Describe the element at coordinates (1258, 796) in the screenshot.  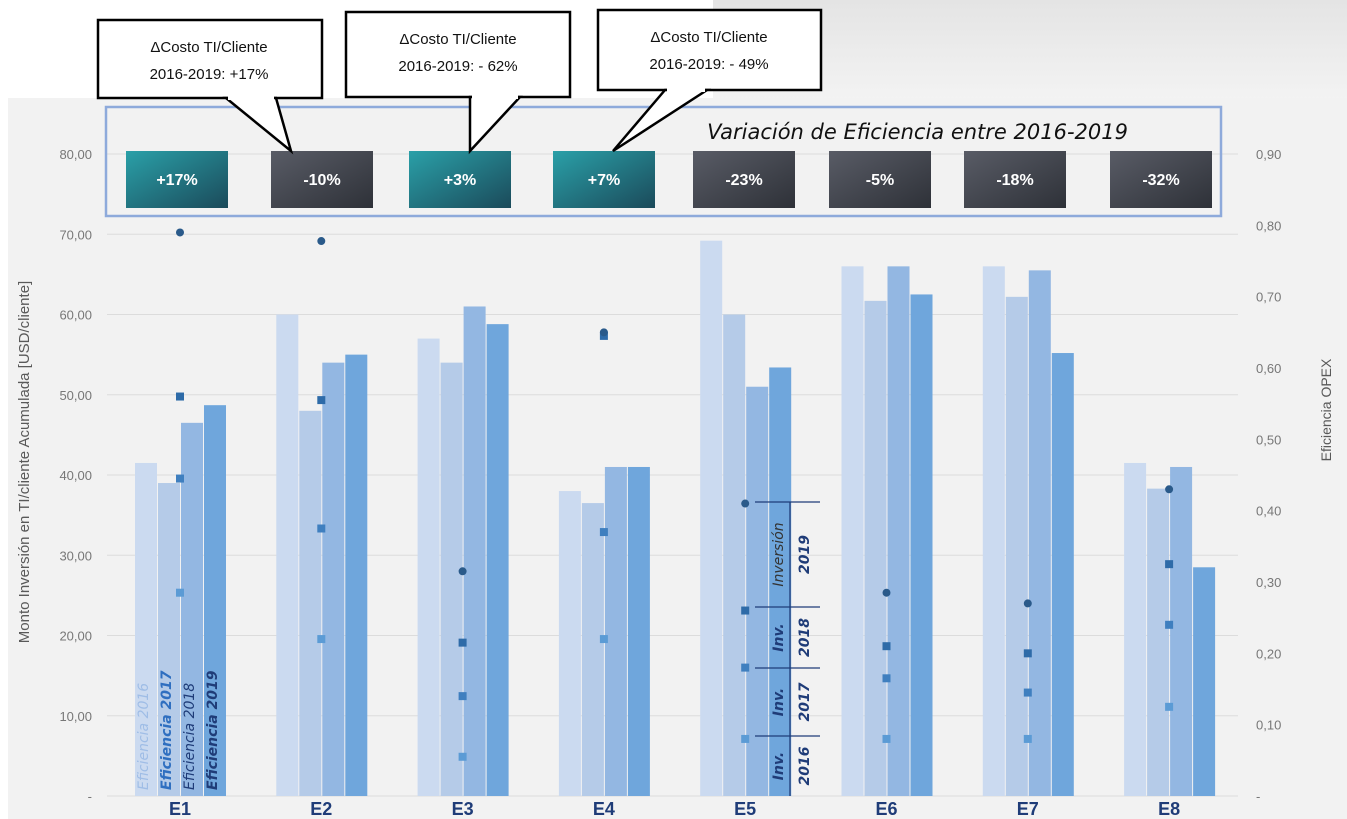
I see `y2-tick-label: -` at that location.